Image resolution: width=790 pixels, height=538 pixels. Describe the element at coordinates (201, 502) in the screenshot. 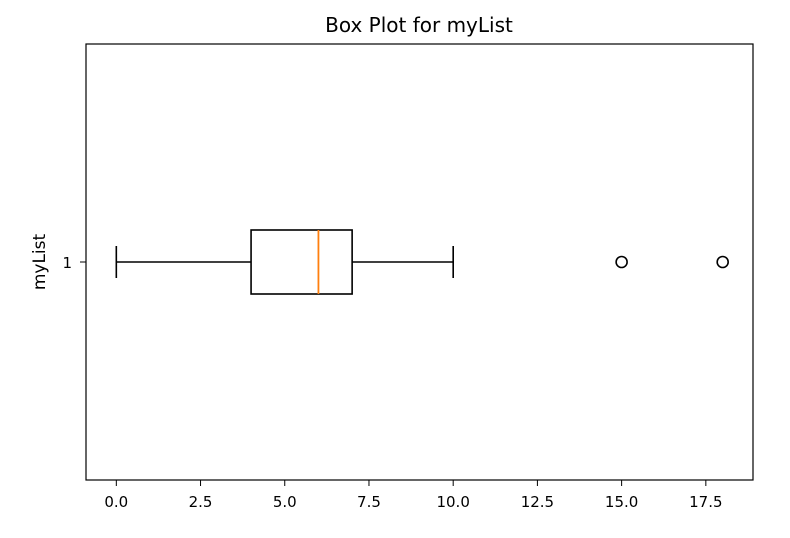

I see `x-tick-label: 2.5` at that location.